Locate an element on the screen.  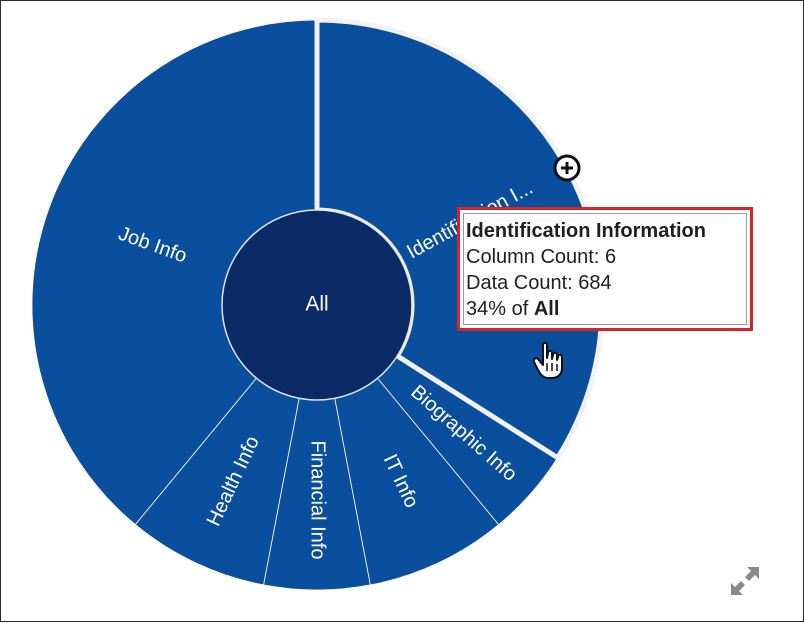
expand-arrows-icon is located at coordinates (745, 581).